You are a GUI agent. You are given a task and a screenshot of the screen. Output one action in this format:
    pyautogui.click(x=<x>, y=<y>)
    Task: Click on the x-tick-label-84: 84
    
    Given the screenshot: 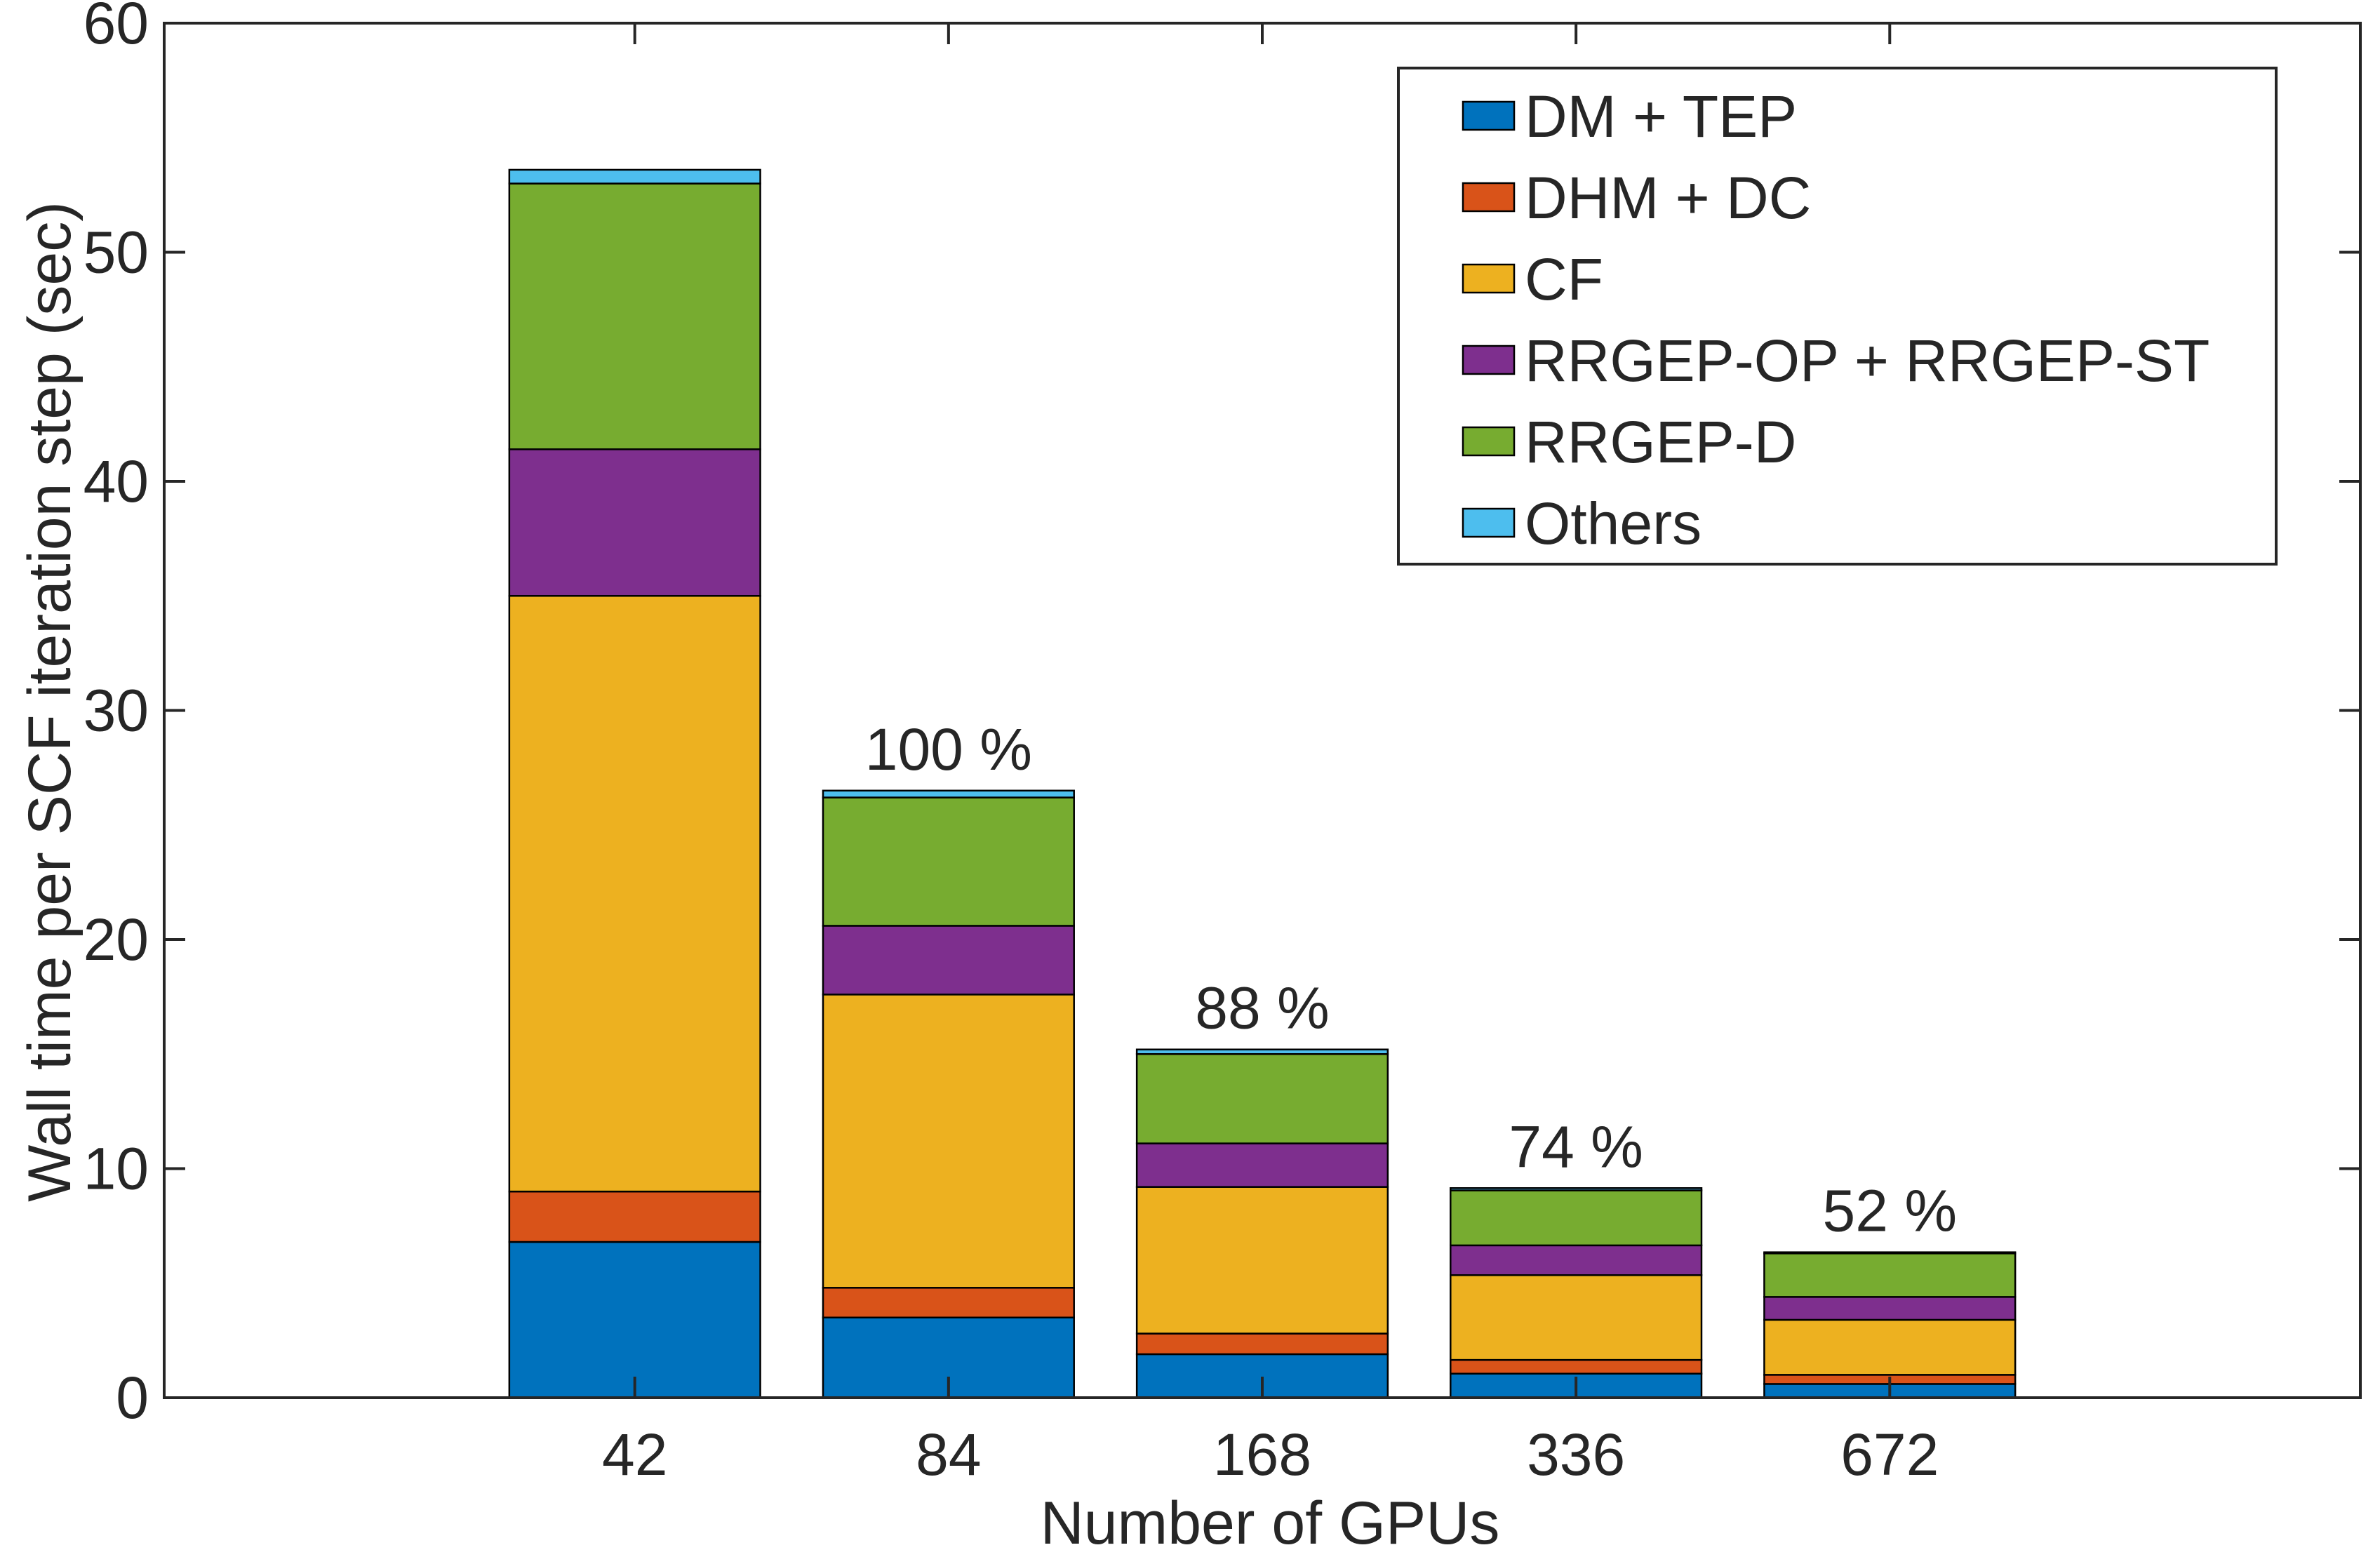 What is the action you would take?
    pyautogui.click(x=948, y=1455)
    